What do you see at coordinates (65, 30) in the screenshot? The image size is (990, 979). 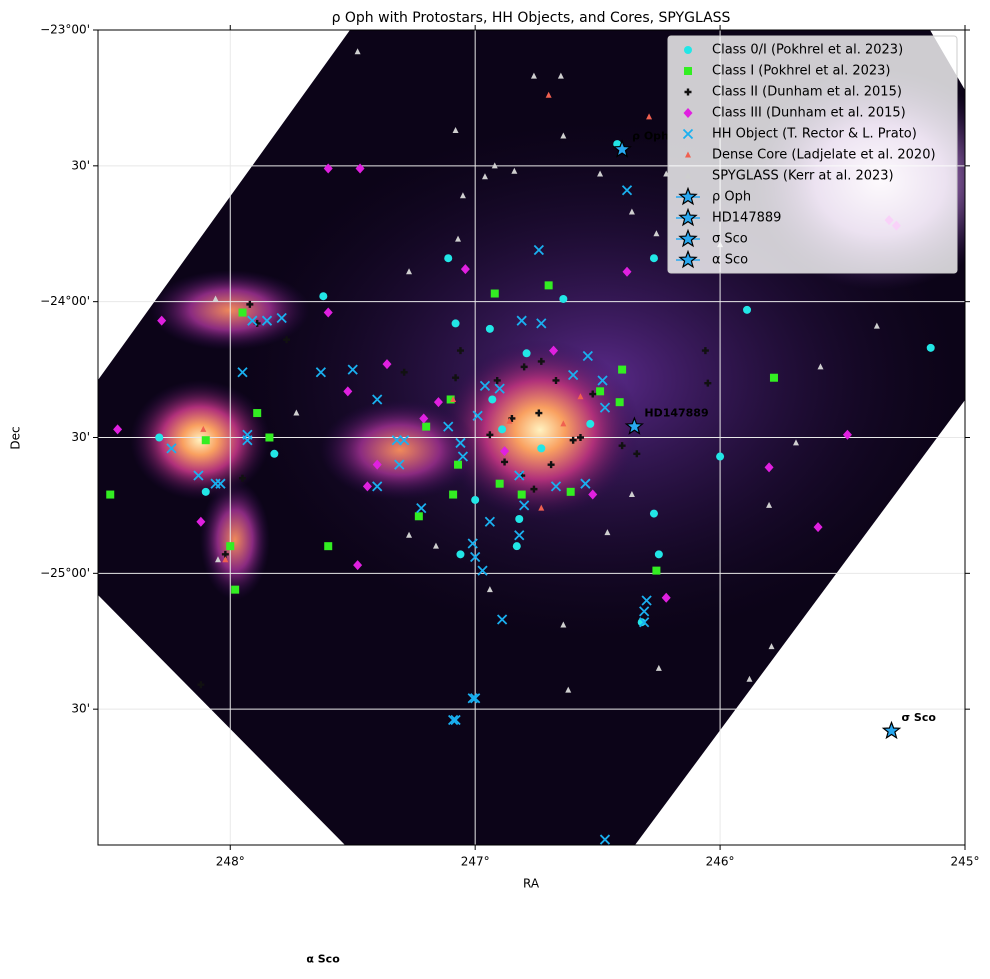 I see `y-tick-label: −23°00'` at bounding box center [65, 30].